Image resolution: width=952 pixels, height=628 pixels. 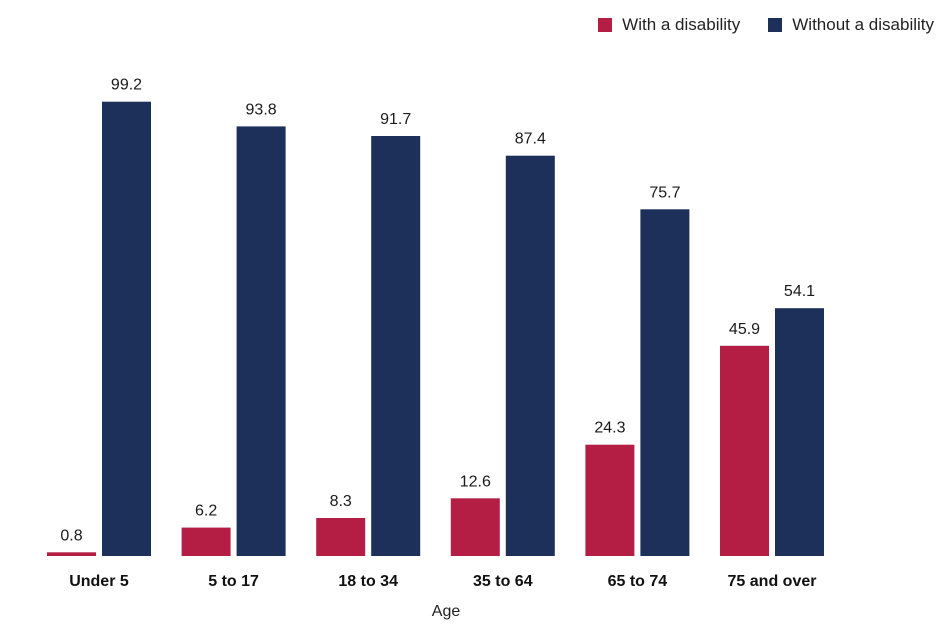 I want to click on data-label-with-a-disability-35-to-64: 12.6, so click(x=475, y=481).